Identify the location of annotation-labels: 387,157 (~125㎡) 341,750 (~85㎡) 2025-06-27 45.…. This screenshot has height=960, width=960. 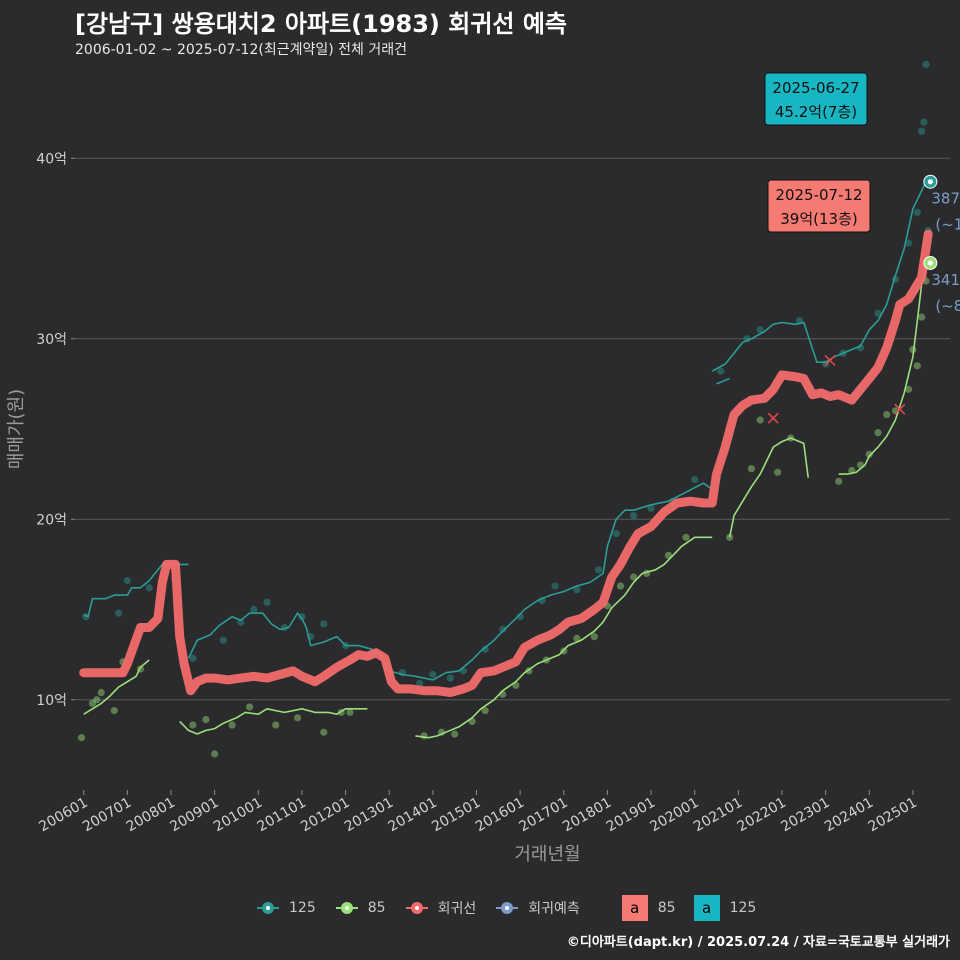
(862, 193).